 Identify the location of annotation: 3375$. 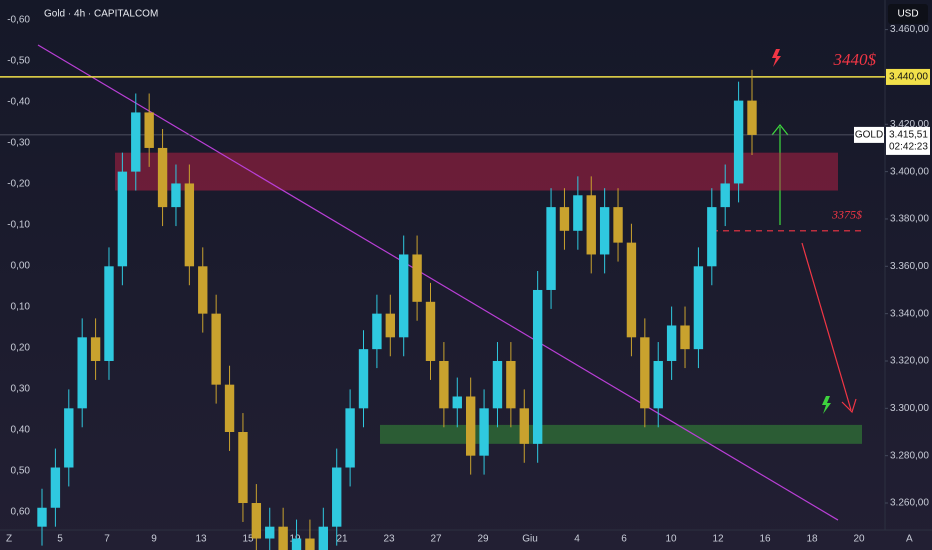
(846, 215).